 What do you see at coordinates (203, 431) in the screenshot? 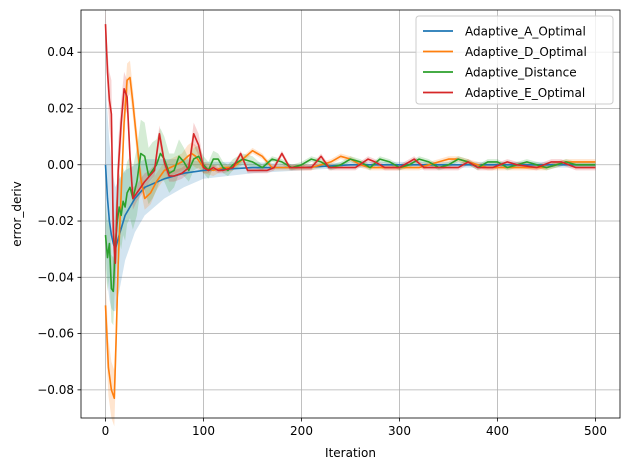
I see `x-tick-label: 100` at bounding box center [203, 431].